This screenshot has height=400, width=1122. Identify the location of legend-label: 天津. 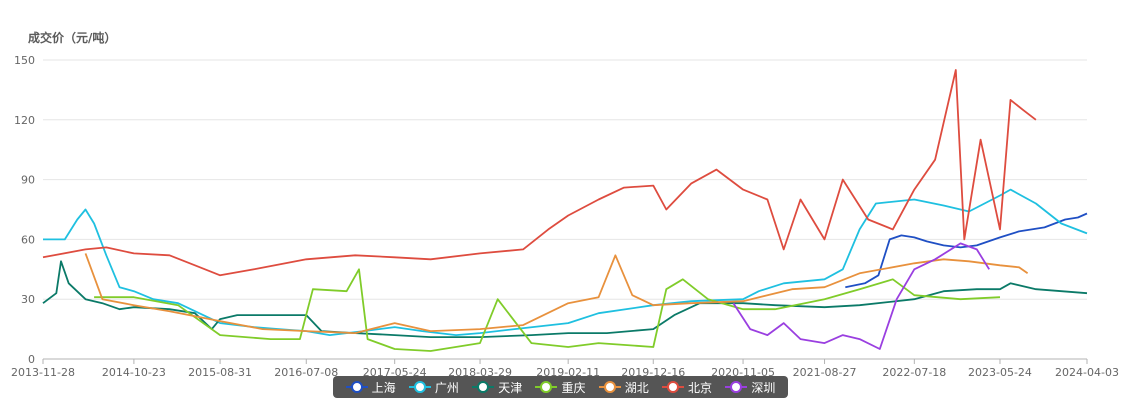
(510, 387).